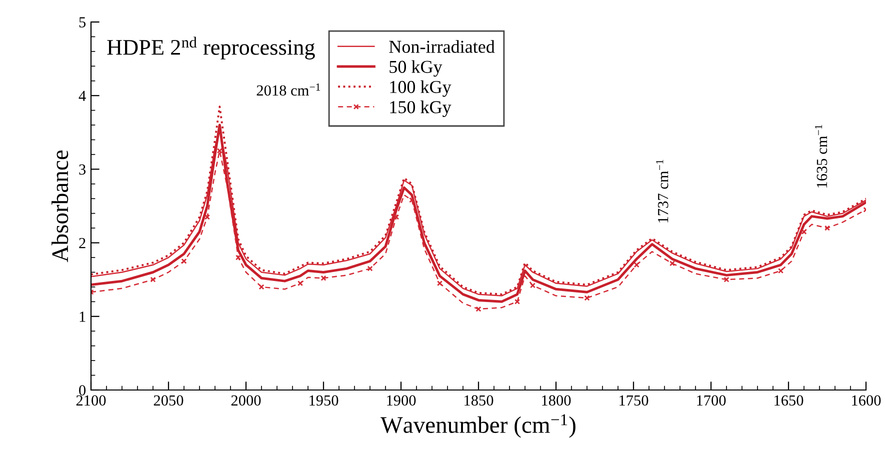 The image size is (885, 450). What do you see at coordinates (82, 390) in the screenshot?
I see `y-tick-label: 0` at bounding box center [82, 390].